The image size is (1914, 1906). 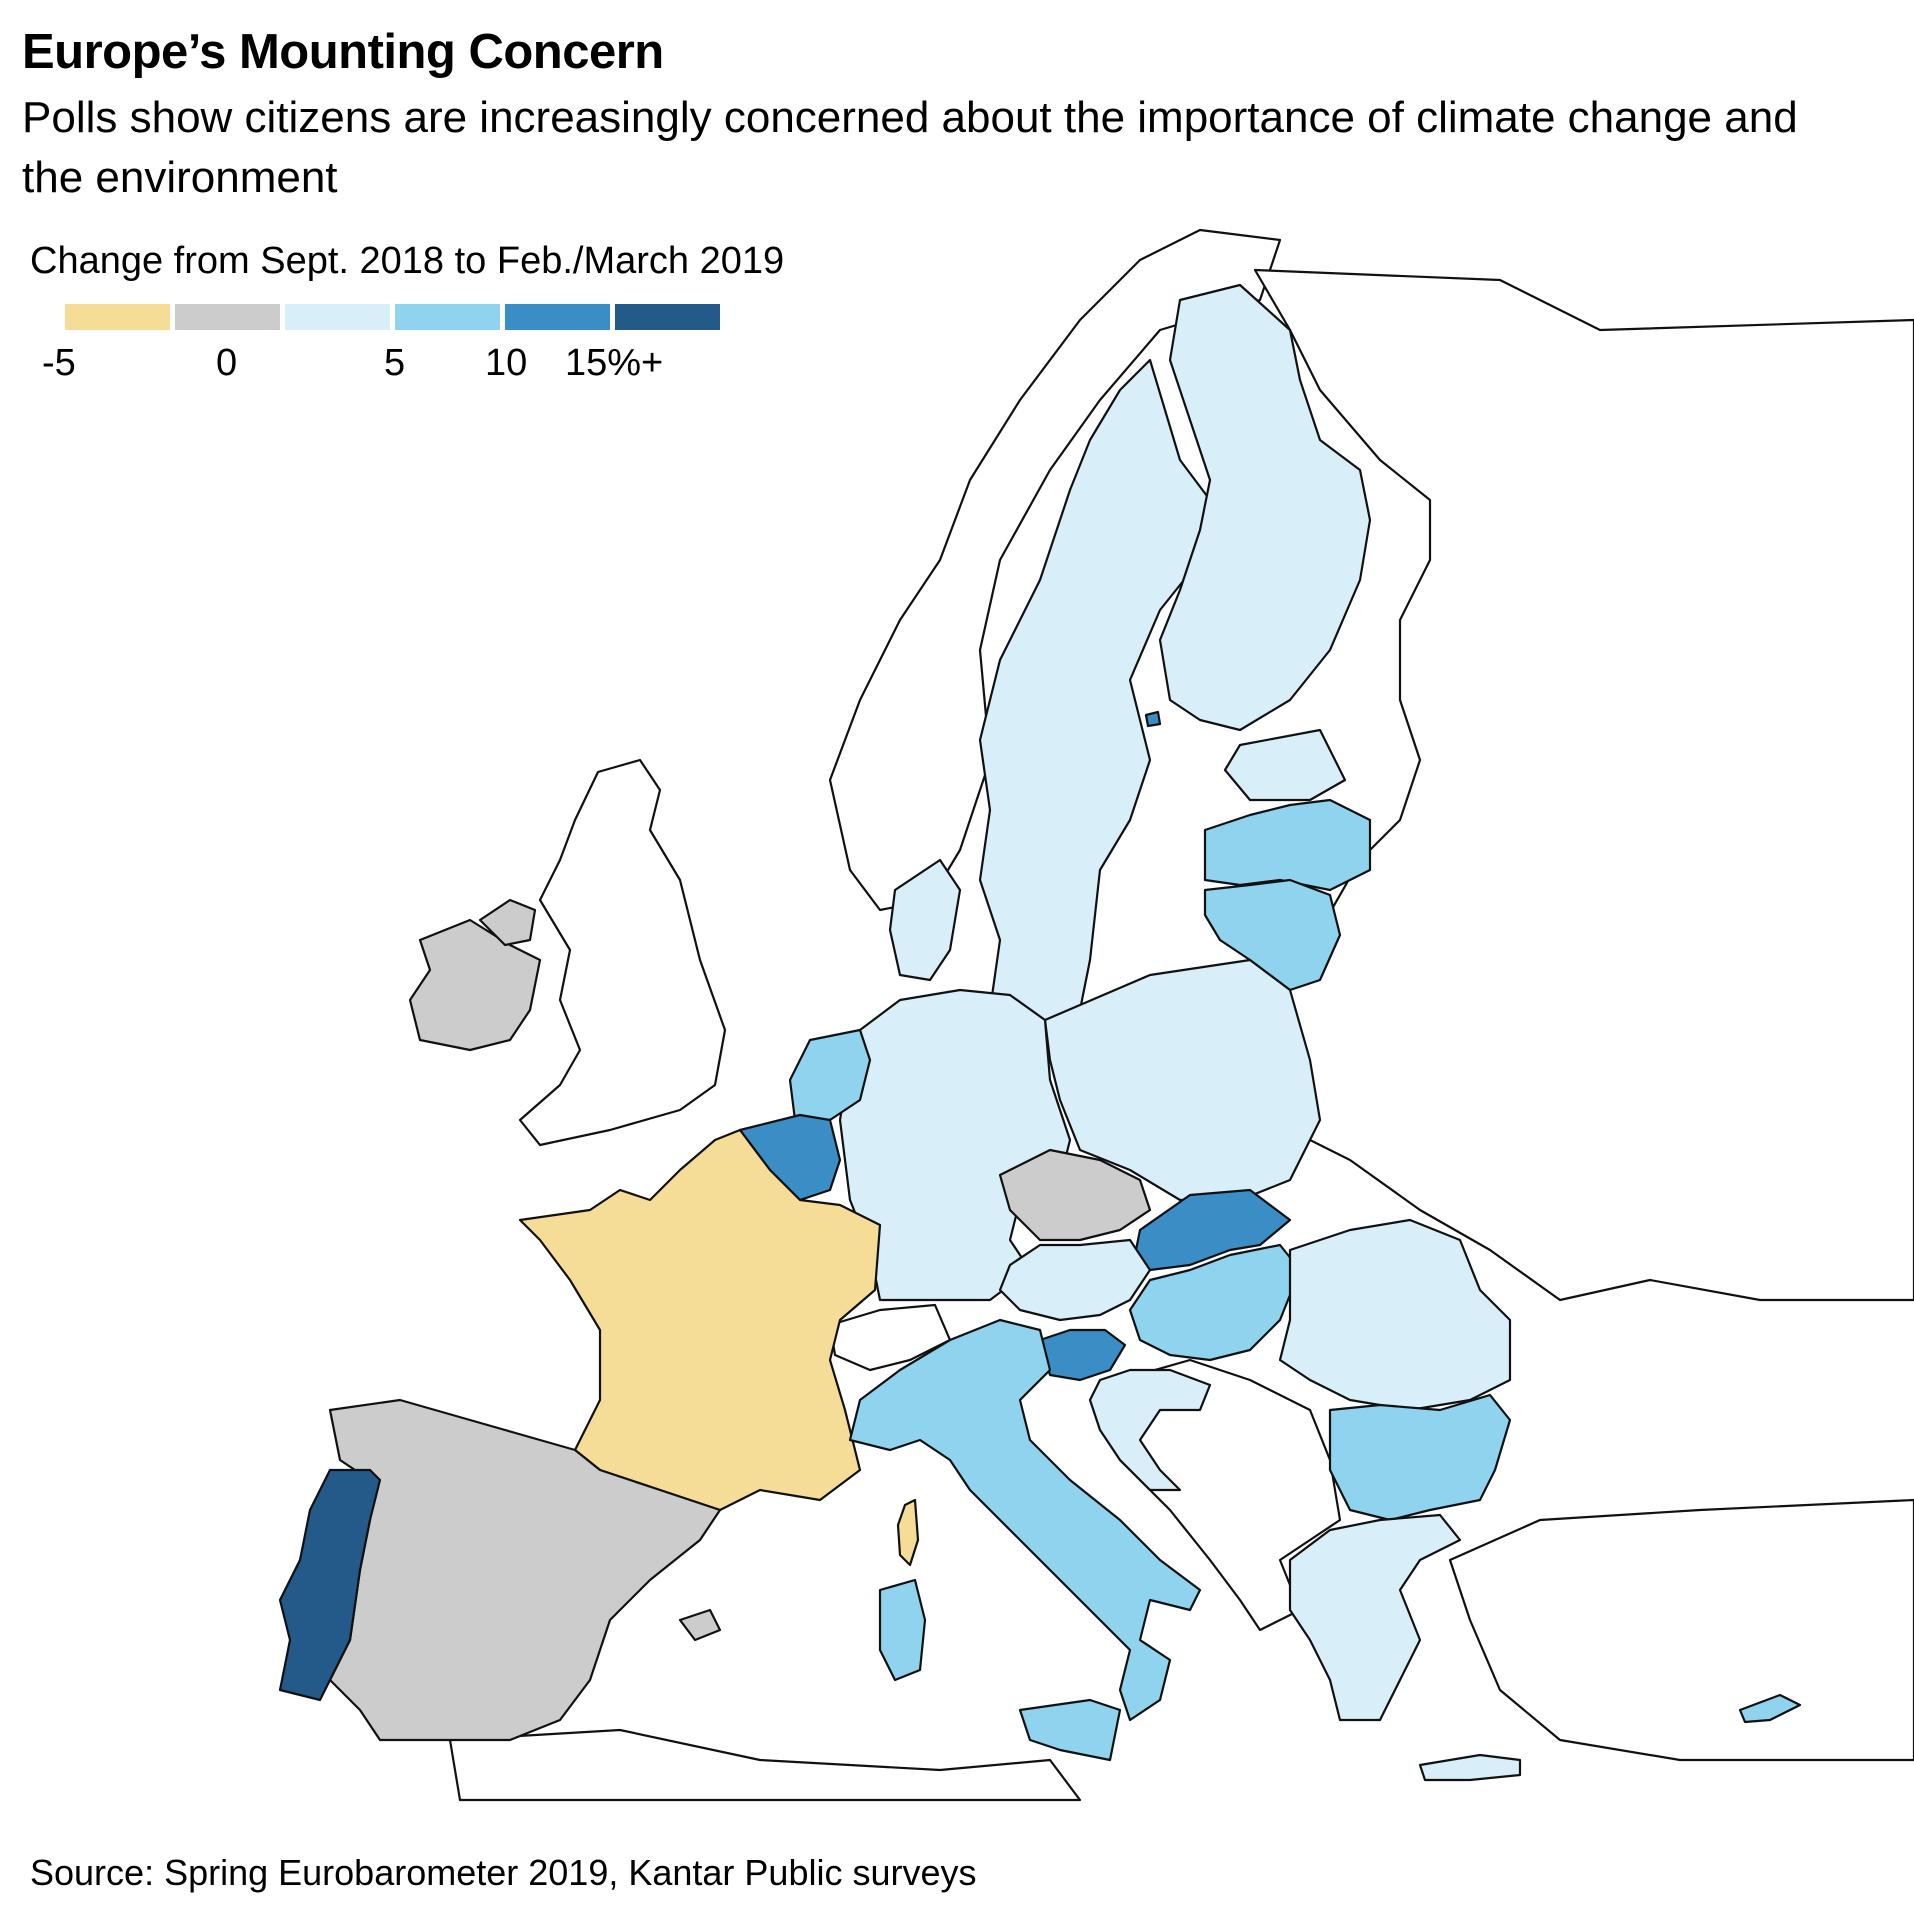 What do you see at coordinates (890, 1337) in the screenshot?
I see `country-switzerland` at bounding box center [890, 1337].